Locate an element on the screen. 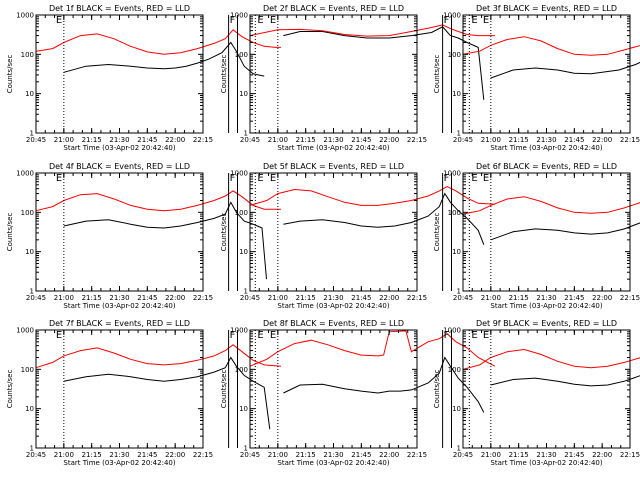 This screenshot has width=640, height=480. x-tick-label: 21:00 is located at coordinates (64, 455).